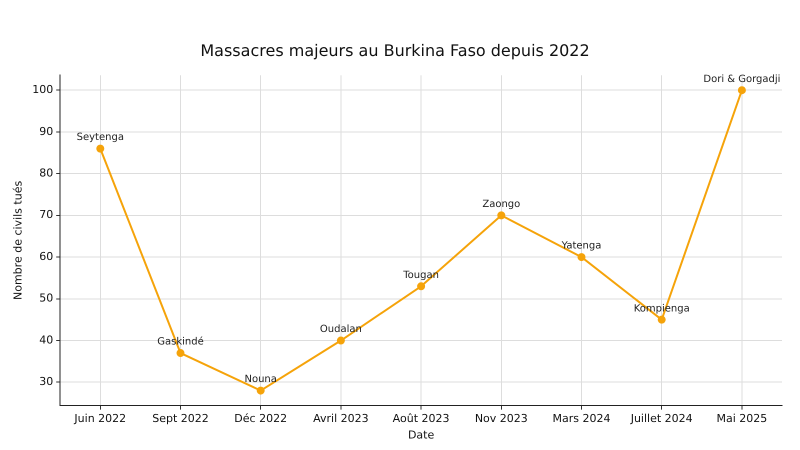 This screenshot has width=800, height=450. I want to click on y-tick-label: 80, so click(46, 173).